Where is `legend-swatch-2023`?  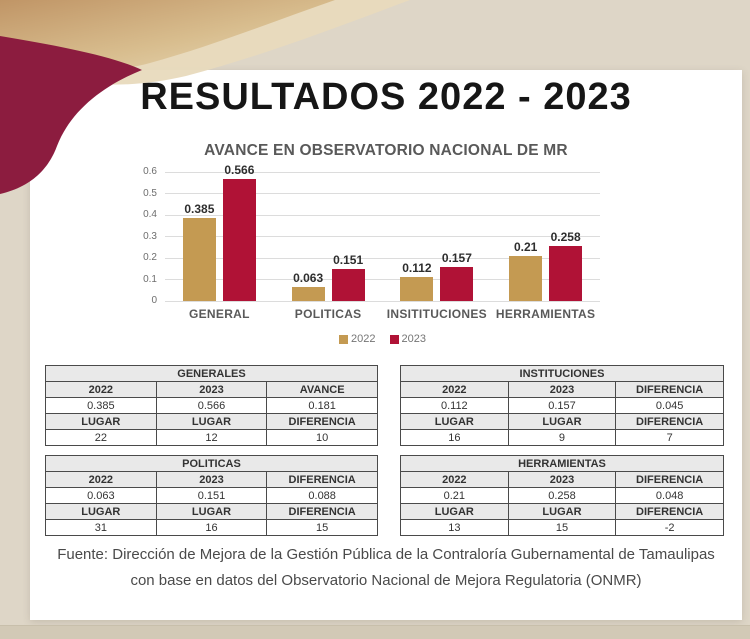
legend-swatch-2023 is located at coordinates (394, 339).